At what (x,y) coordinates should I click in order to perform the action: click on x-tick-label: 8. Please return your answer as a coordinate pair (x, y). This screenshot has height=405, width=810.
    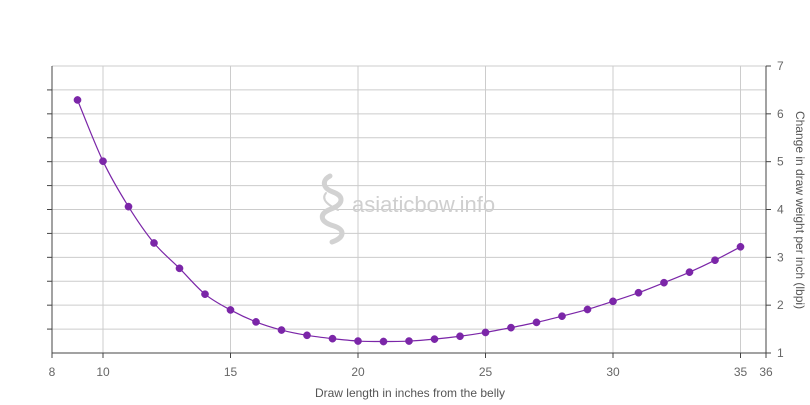
    Looking at the image, I should click on (52, 372).